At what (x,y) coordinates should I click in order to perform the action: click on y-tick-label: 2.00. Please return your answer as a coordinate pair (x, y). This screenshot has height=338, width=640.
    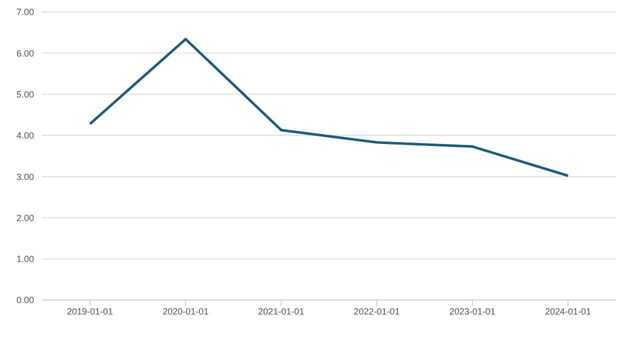
    Looking at the image, I should click on (25, 217).